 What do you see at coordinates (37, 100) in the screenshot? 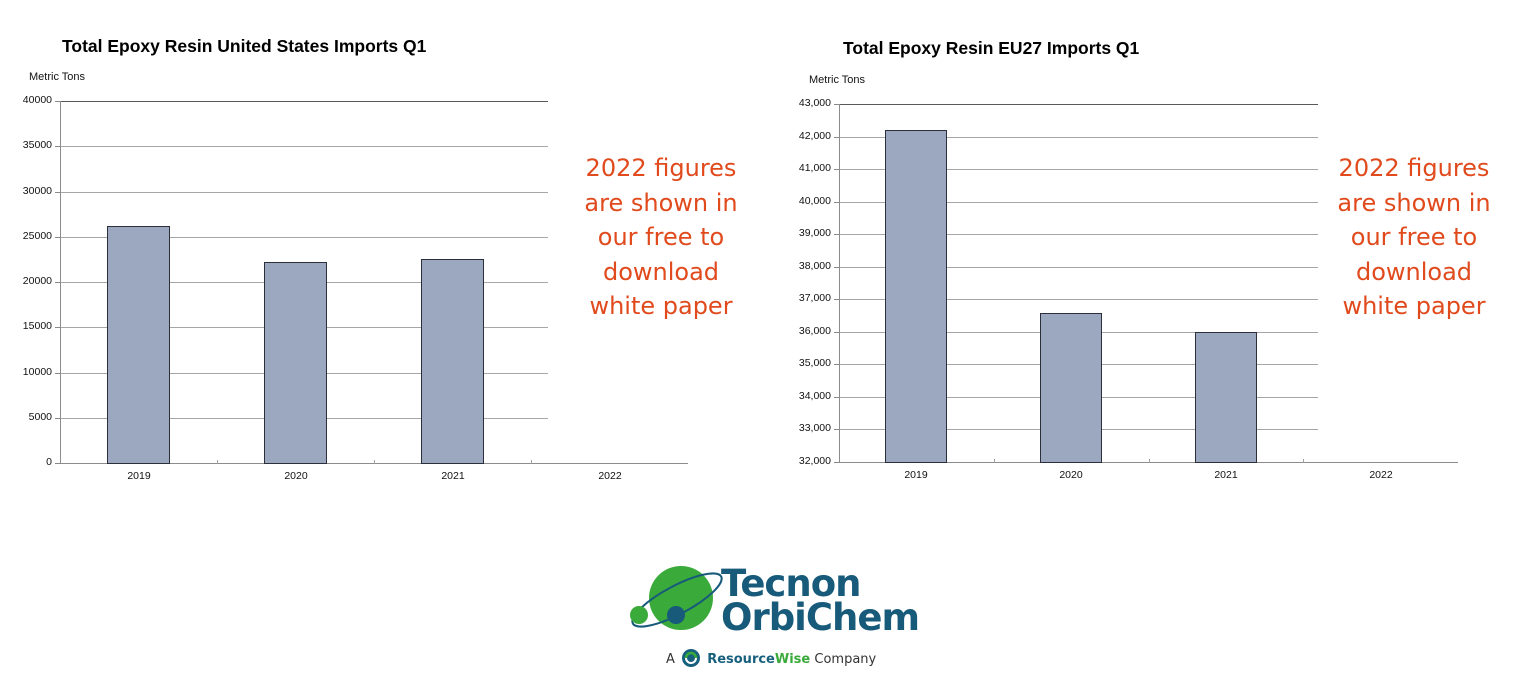
I see `y-tick-label: 40000` at bounding box center [37, 100].